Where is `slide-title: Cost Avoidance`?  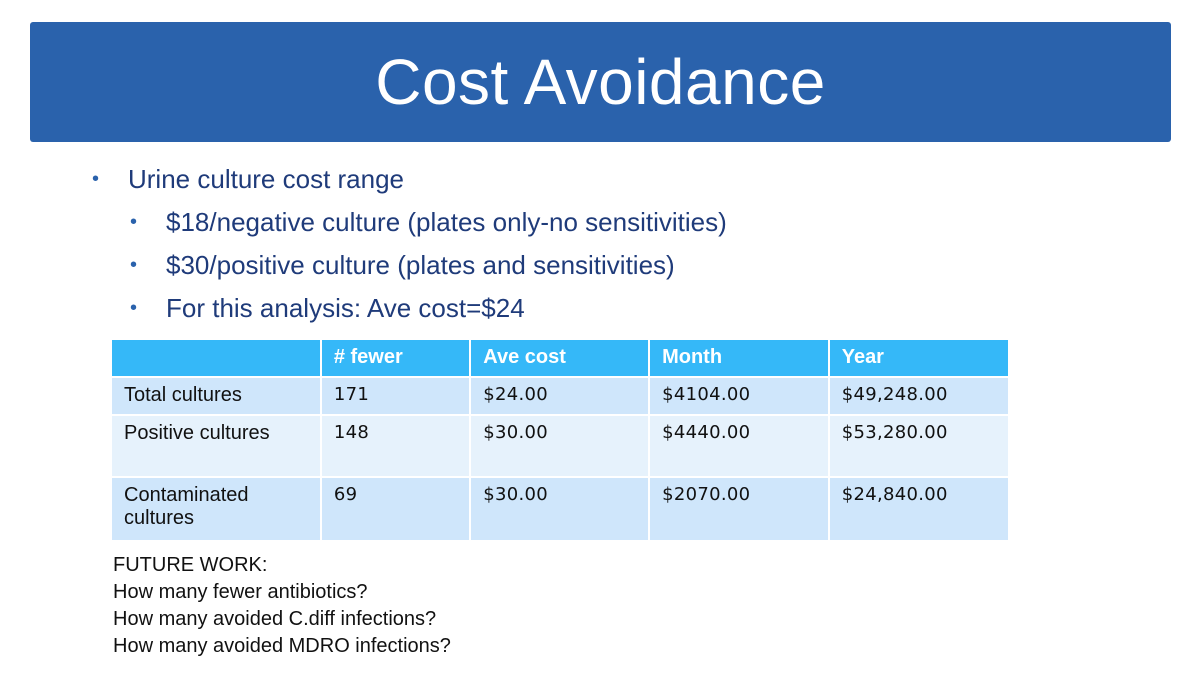 slide-title: Cost Avoidance is located at coordinates (600, 82).